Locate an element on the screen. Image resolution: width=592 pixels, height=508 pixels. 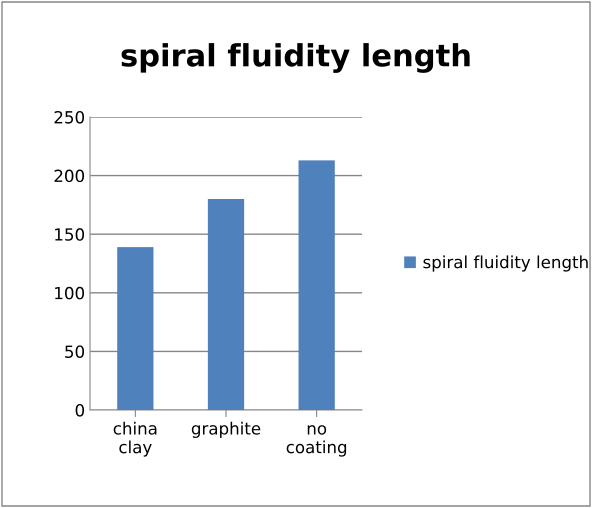
x-tick-label: no coating is located at coordinates (316, 441).